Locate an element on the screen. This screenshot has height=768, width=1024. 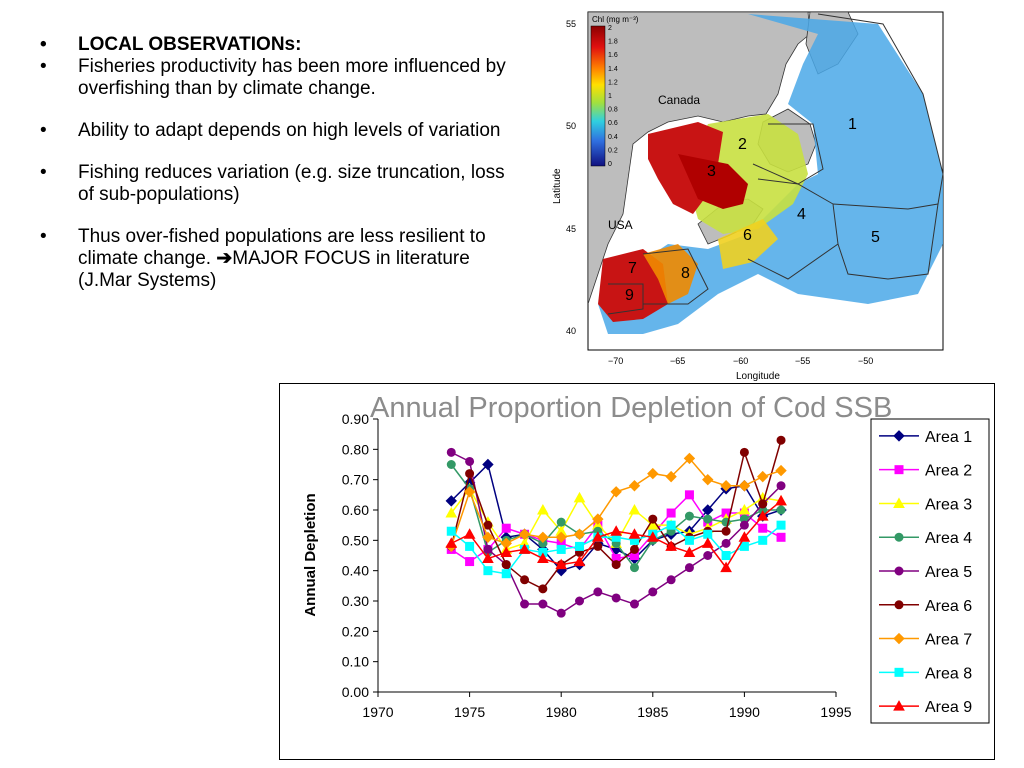
area-label-8: 8 is located at coordinates (685, 273).